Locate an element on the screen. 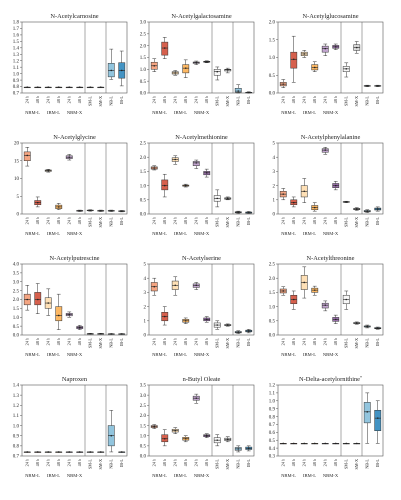  plot-frame is located at coordinates (330, 420).